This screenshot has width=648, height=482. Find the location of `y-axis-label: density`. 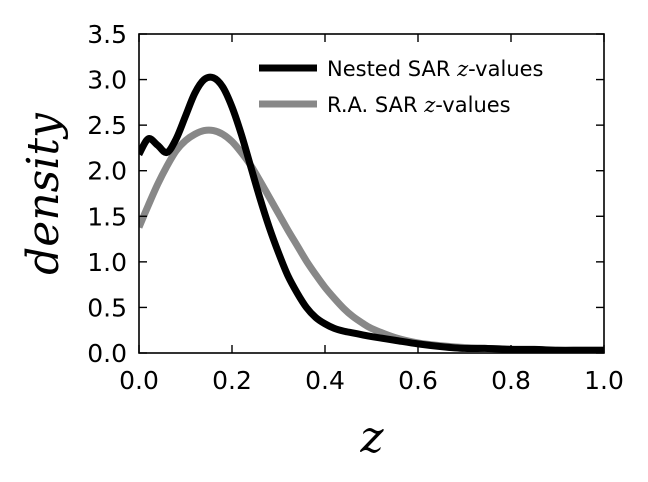

y-axis-label: density is located at coordinates (43, 193).